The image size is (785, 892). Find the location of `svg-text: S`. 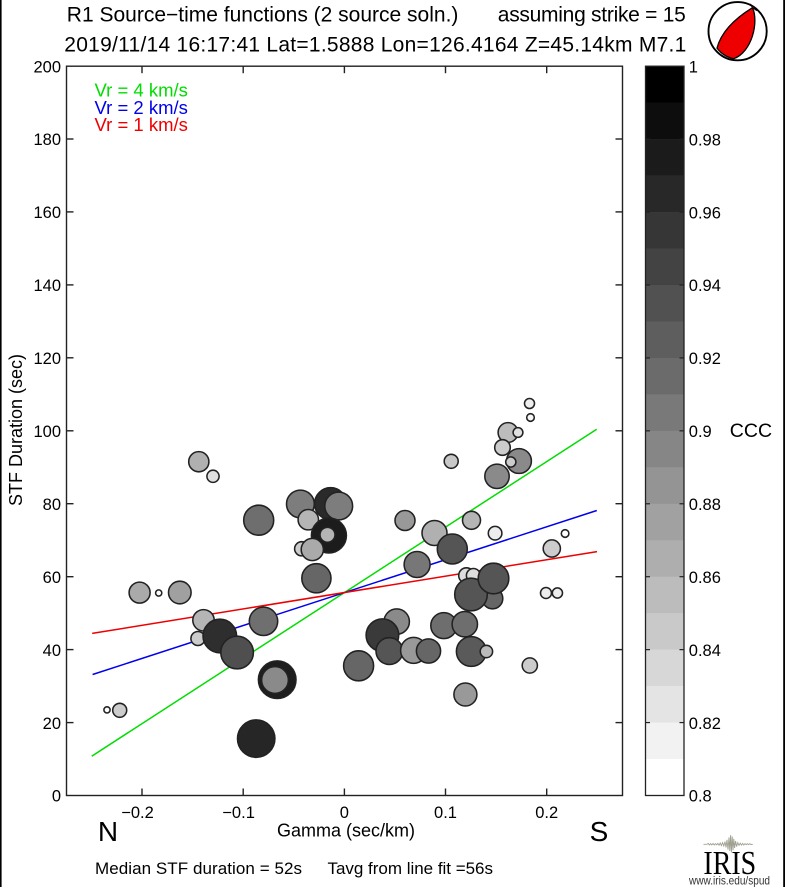

svg-text: S is located at coordinates (599, 831).